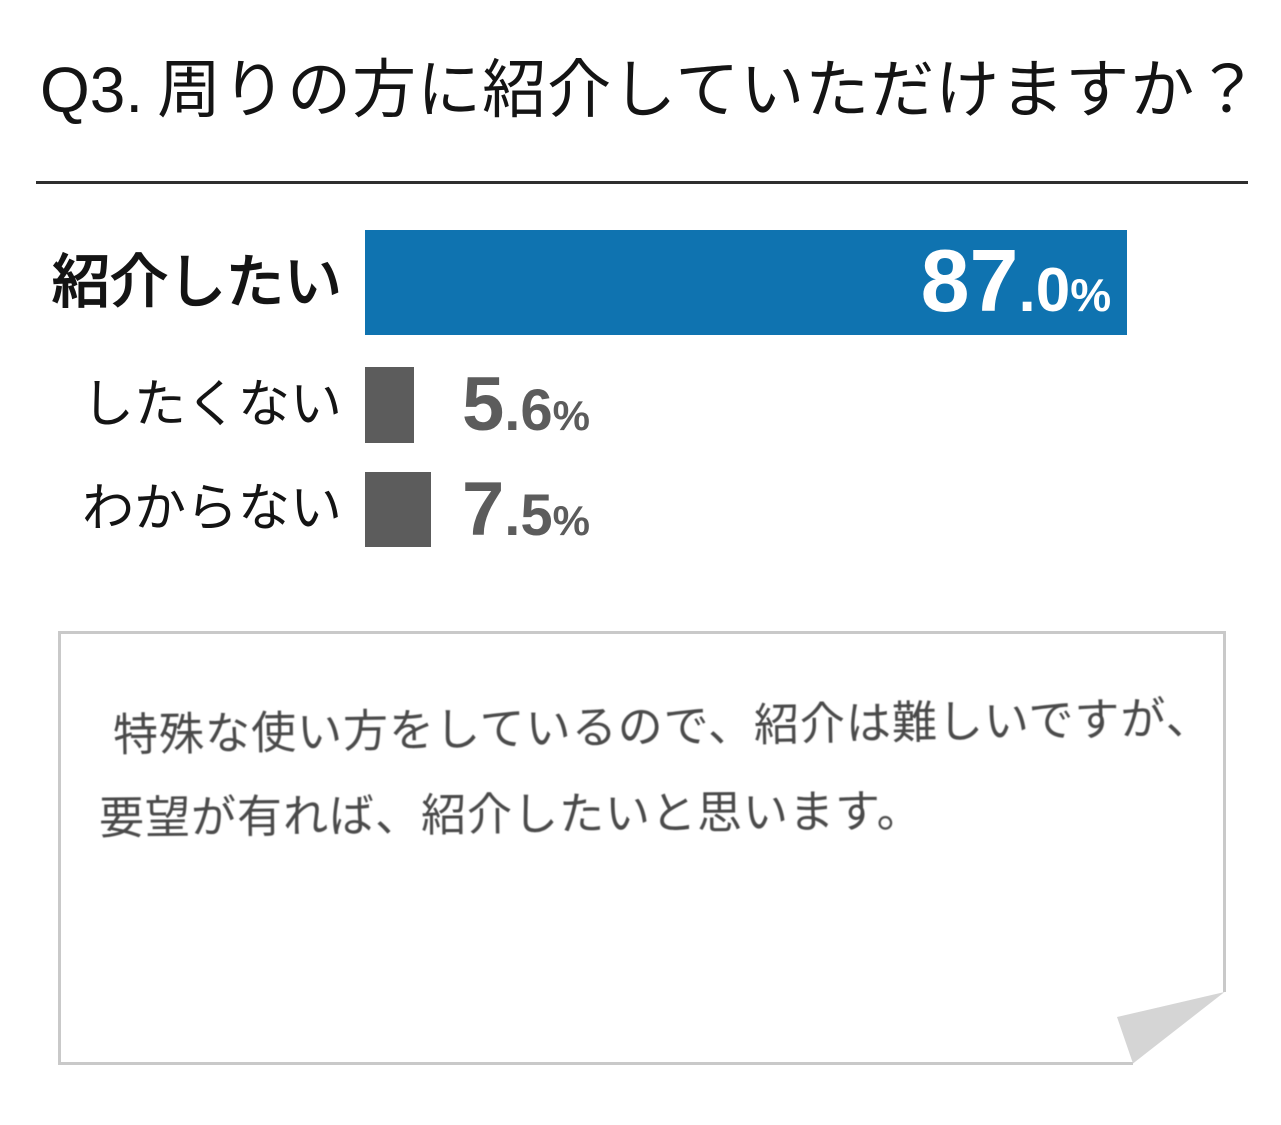 Image resolution: width=1281 pixels, height=1125 pixels. I want to click on page-title: Q3. 周りの方に紹介していただけますか？, so click(650, 91).